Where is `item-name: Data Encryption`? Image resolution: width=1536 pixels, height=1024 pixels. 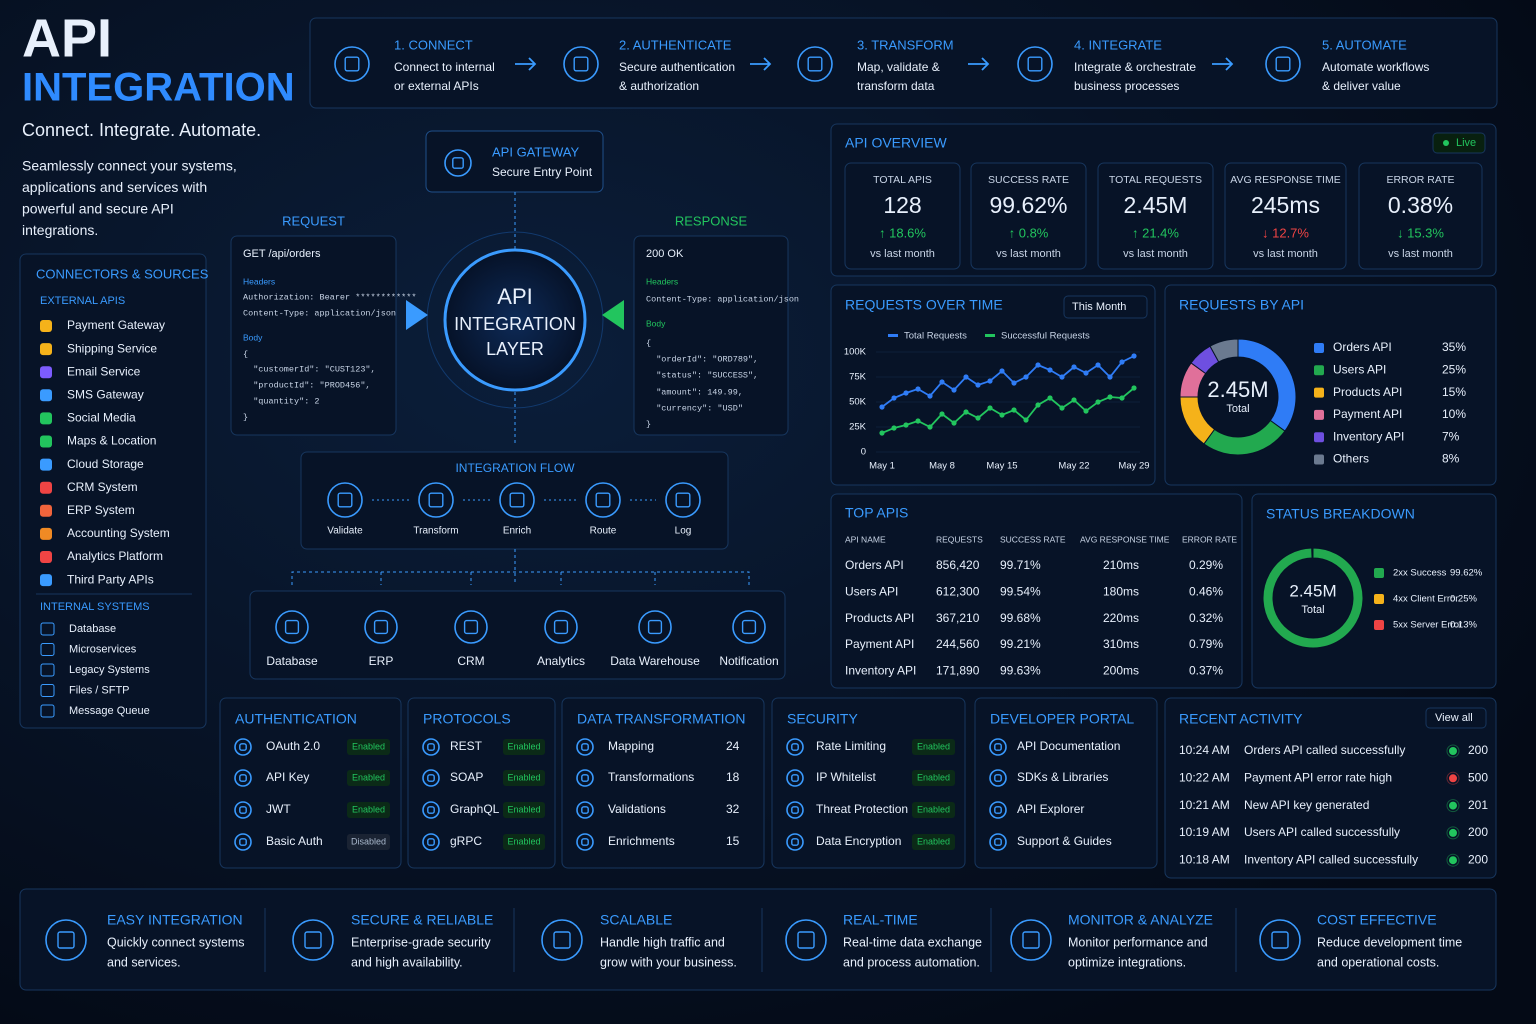 item-name: Data Encryption is located at coordinates (858, 841).